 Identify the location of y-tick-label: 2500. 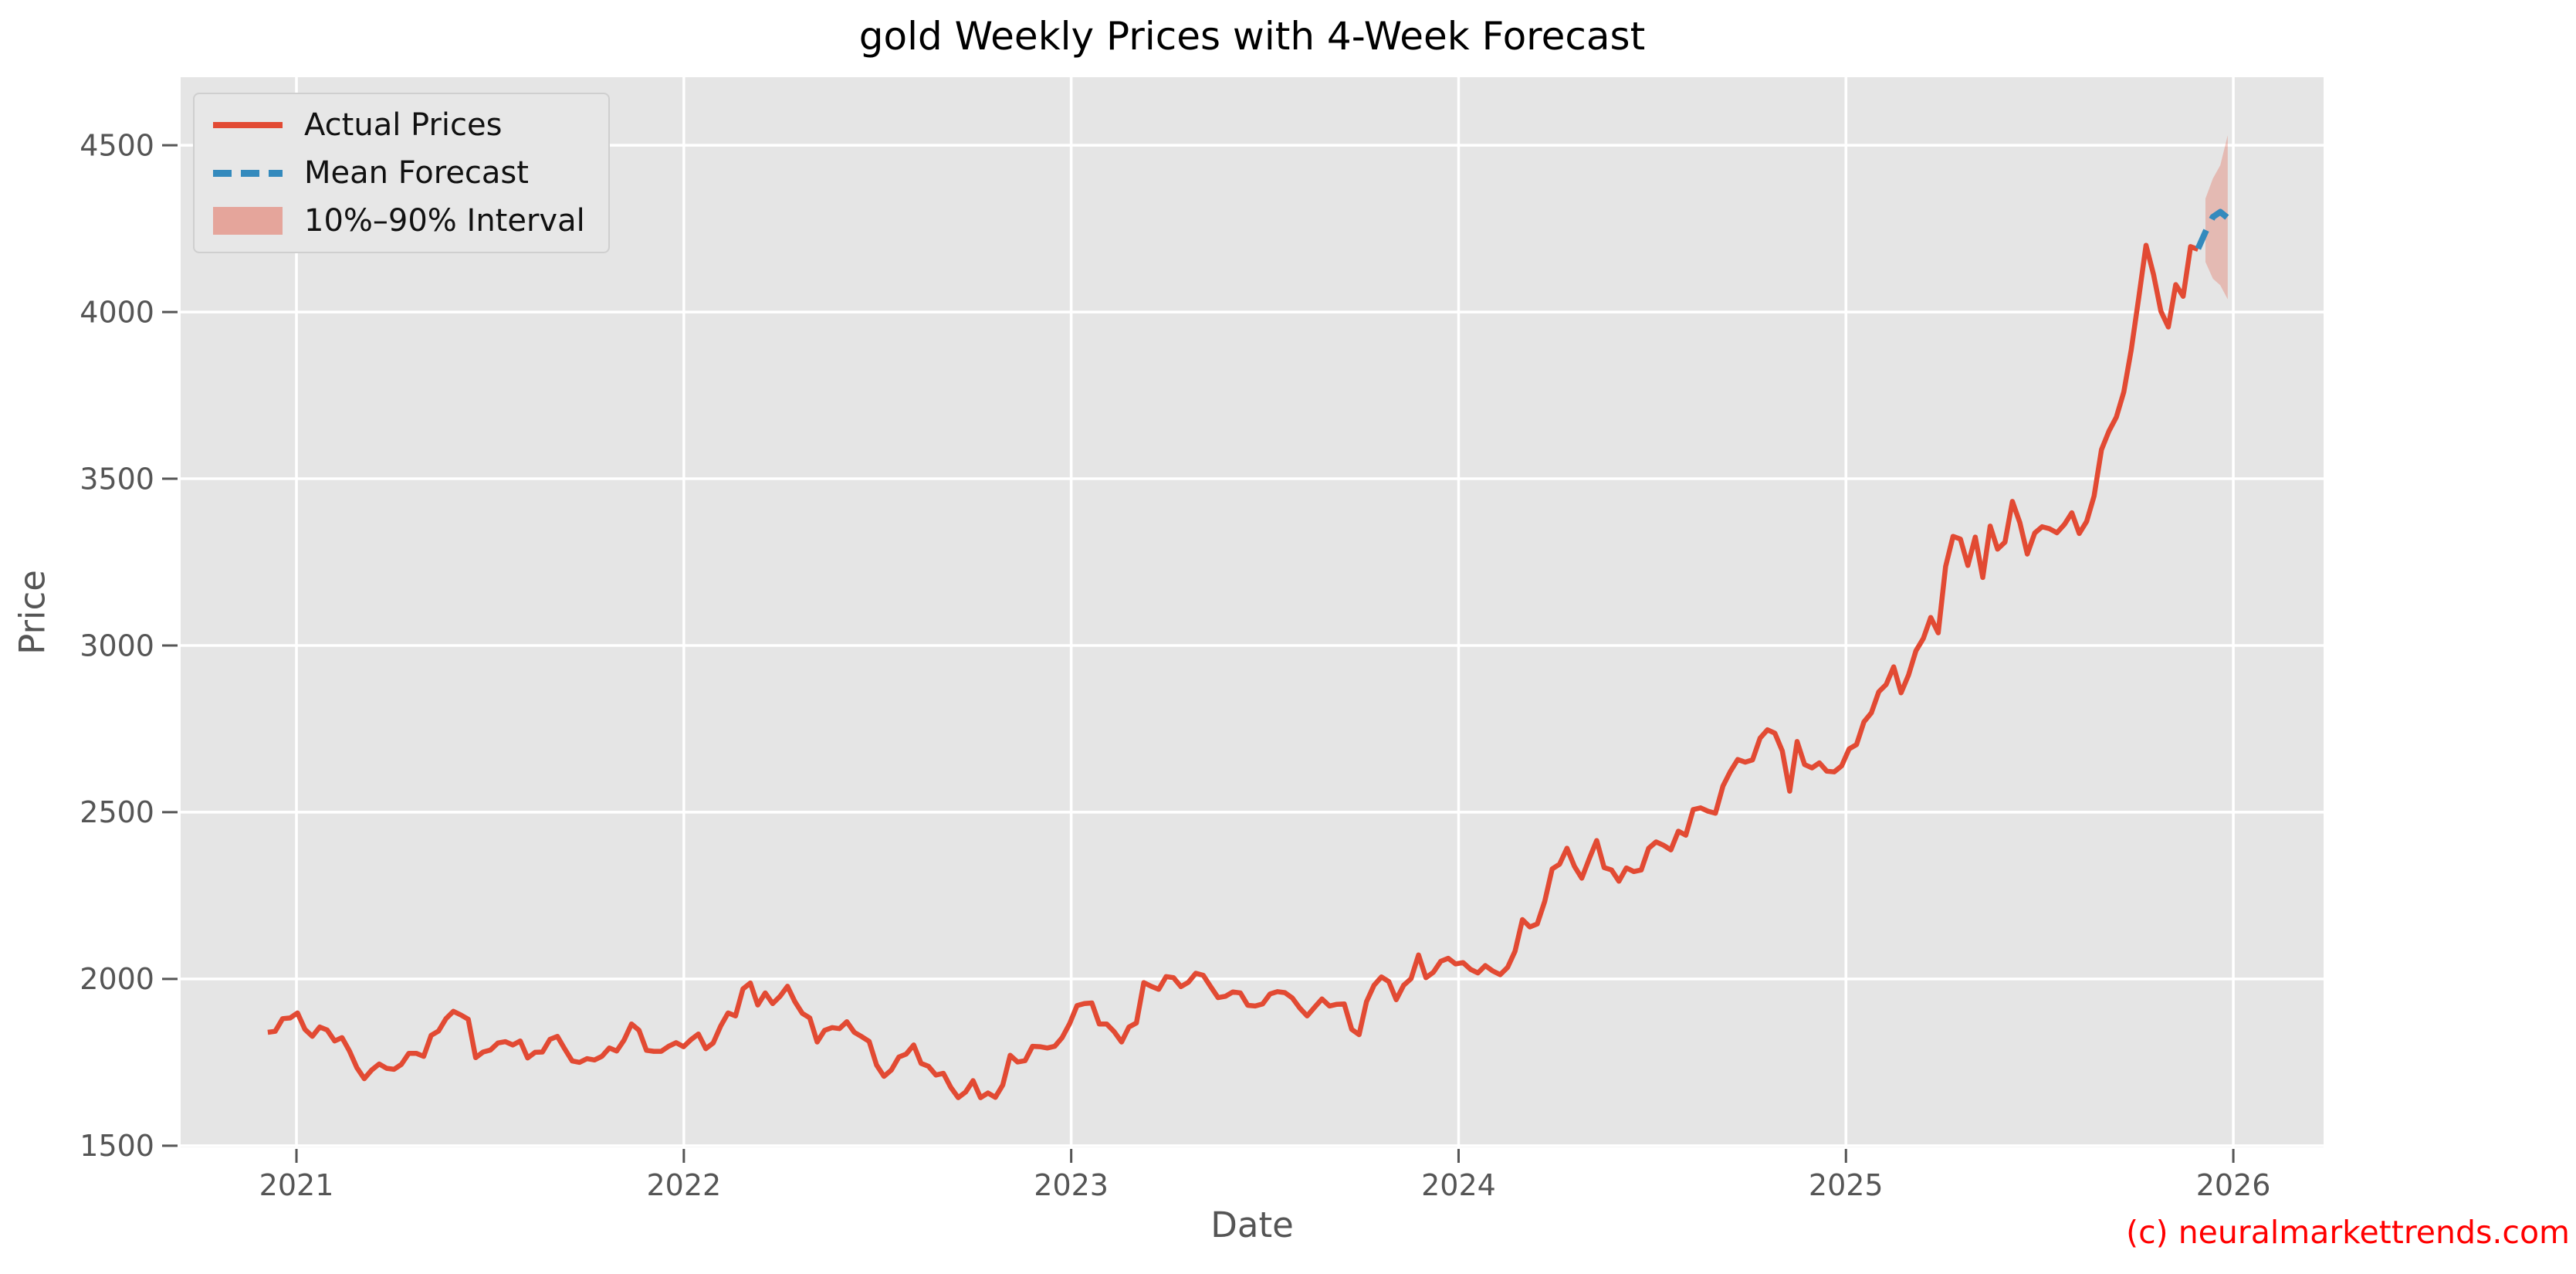
(117, 812).